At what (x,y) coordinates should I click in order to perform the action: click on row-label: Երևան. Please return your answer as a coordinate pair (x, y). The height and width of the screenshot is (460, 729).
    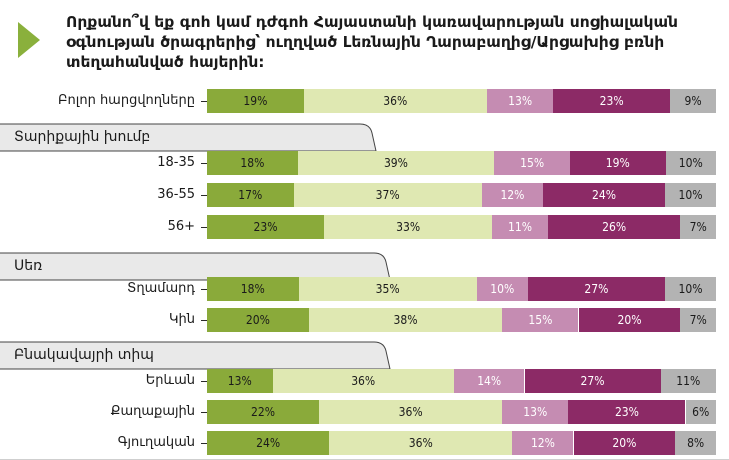
    Looking at the image, I should click on (170, 380).